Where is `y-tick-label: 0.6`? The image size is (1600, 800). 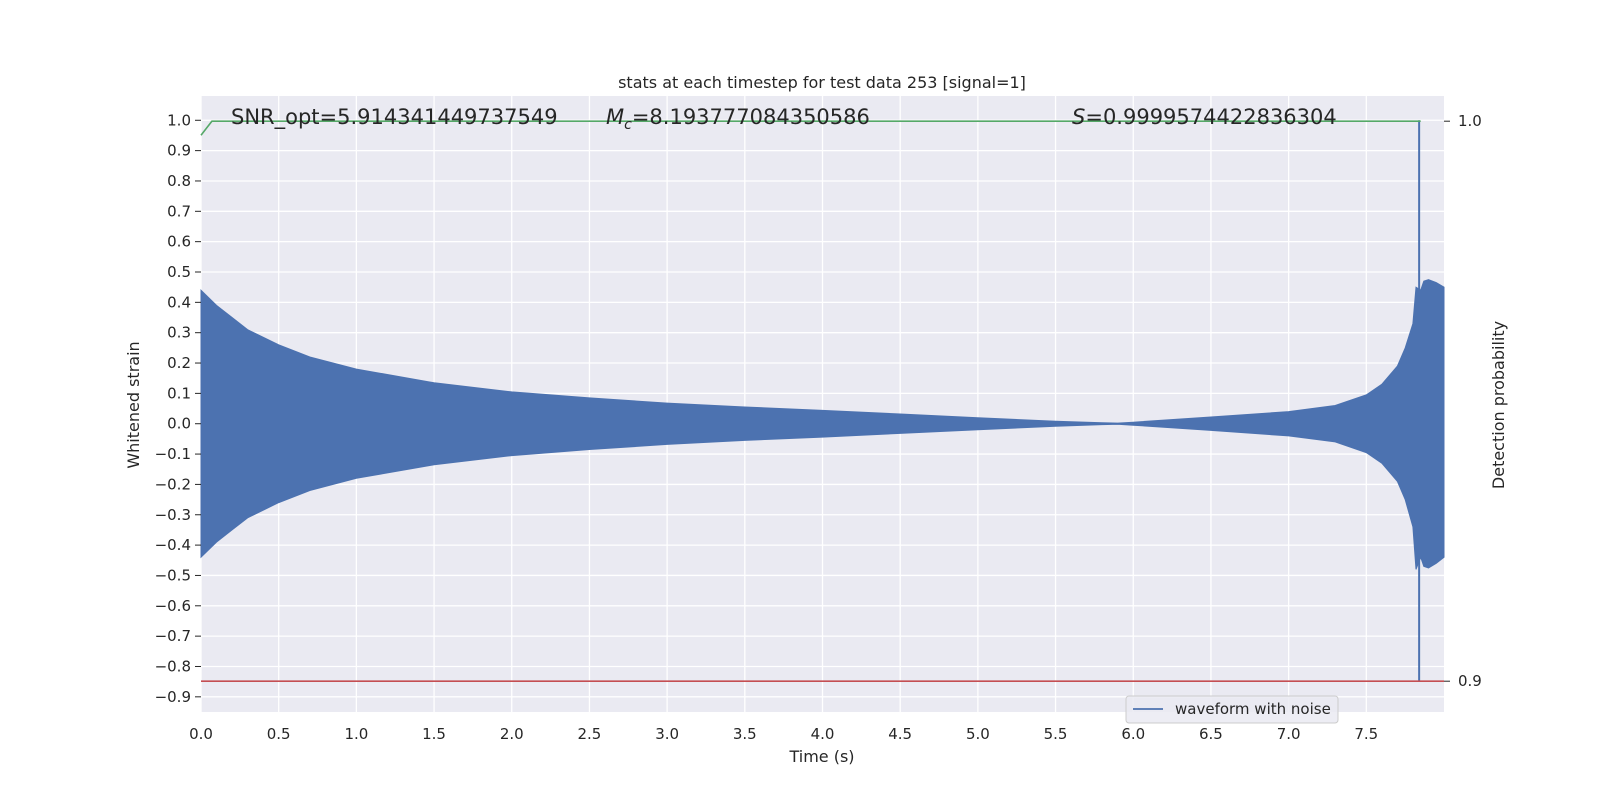 y-tick-label: 0.6 is located at coordinates (179, 242).